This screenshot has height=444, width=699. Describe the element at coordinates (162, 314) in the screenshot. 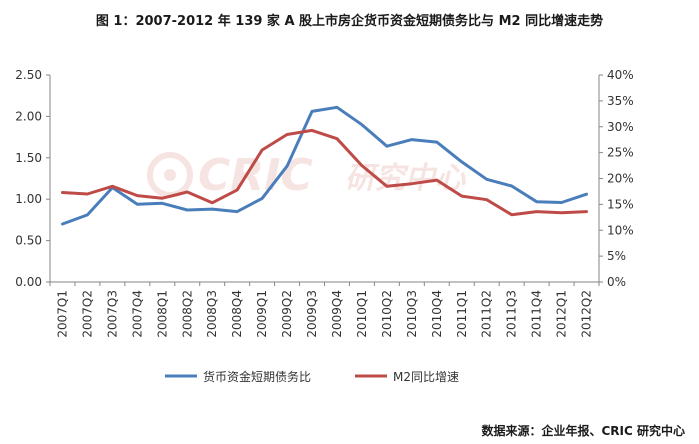

I see `x-tick-label: 2008Q1` at that location.